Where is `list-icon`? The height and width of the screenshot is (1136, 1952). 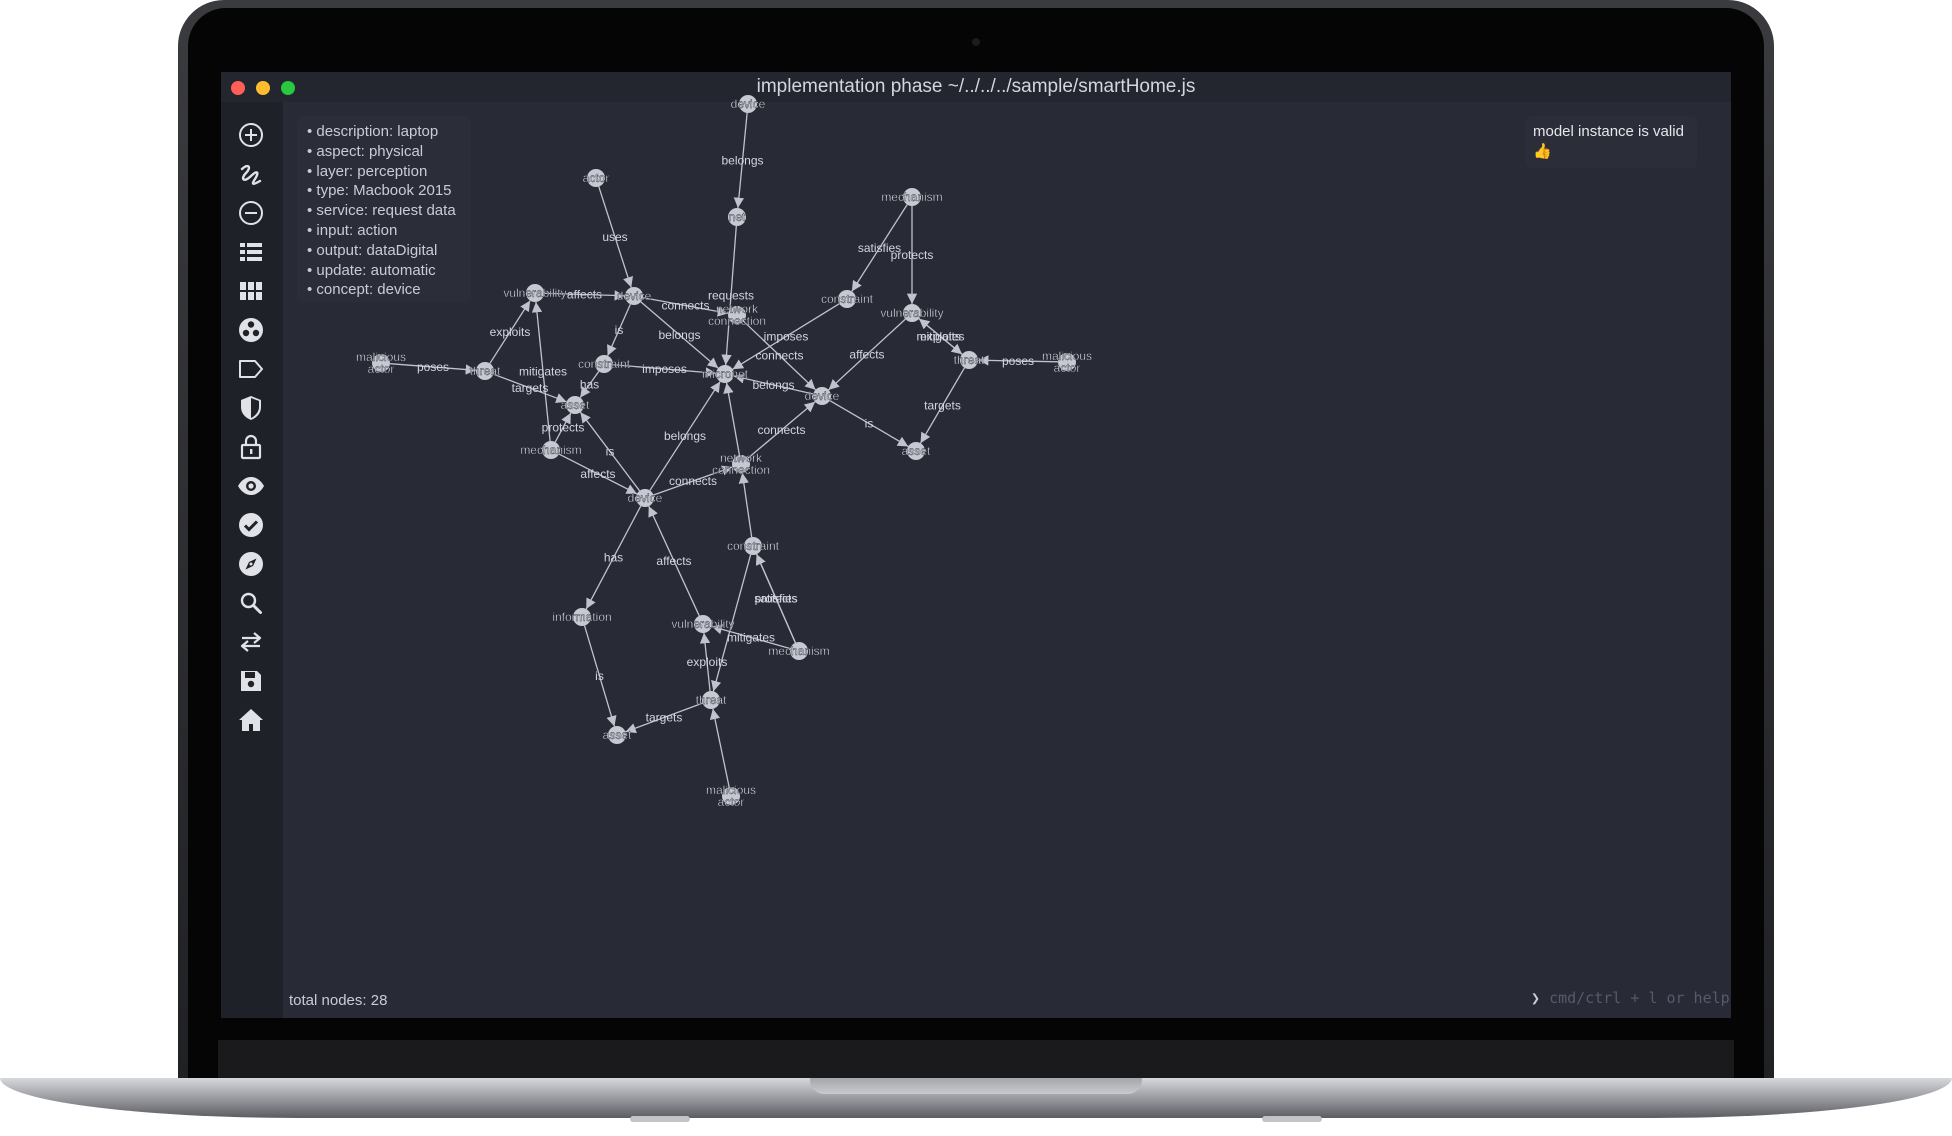
list-icon is located at coordinates (251, 252).